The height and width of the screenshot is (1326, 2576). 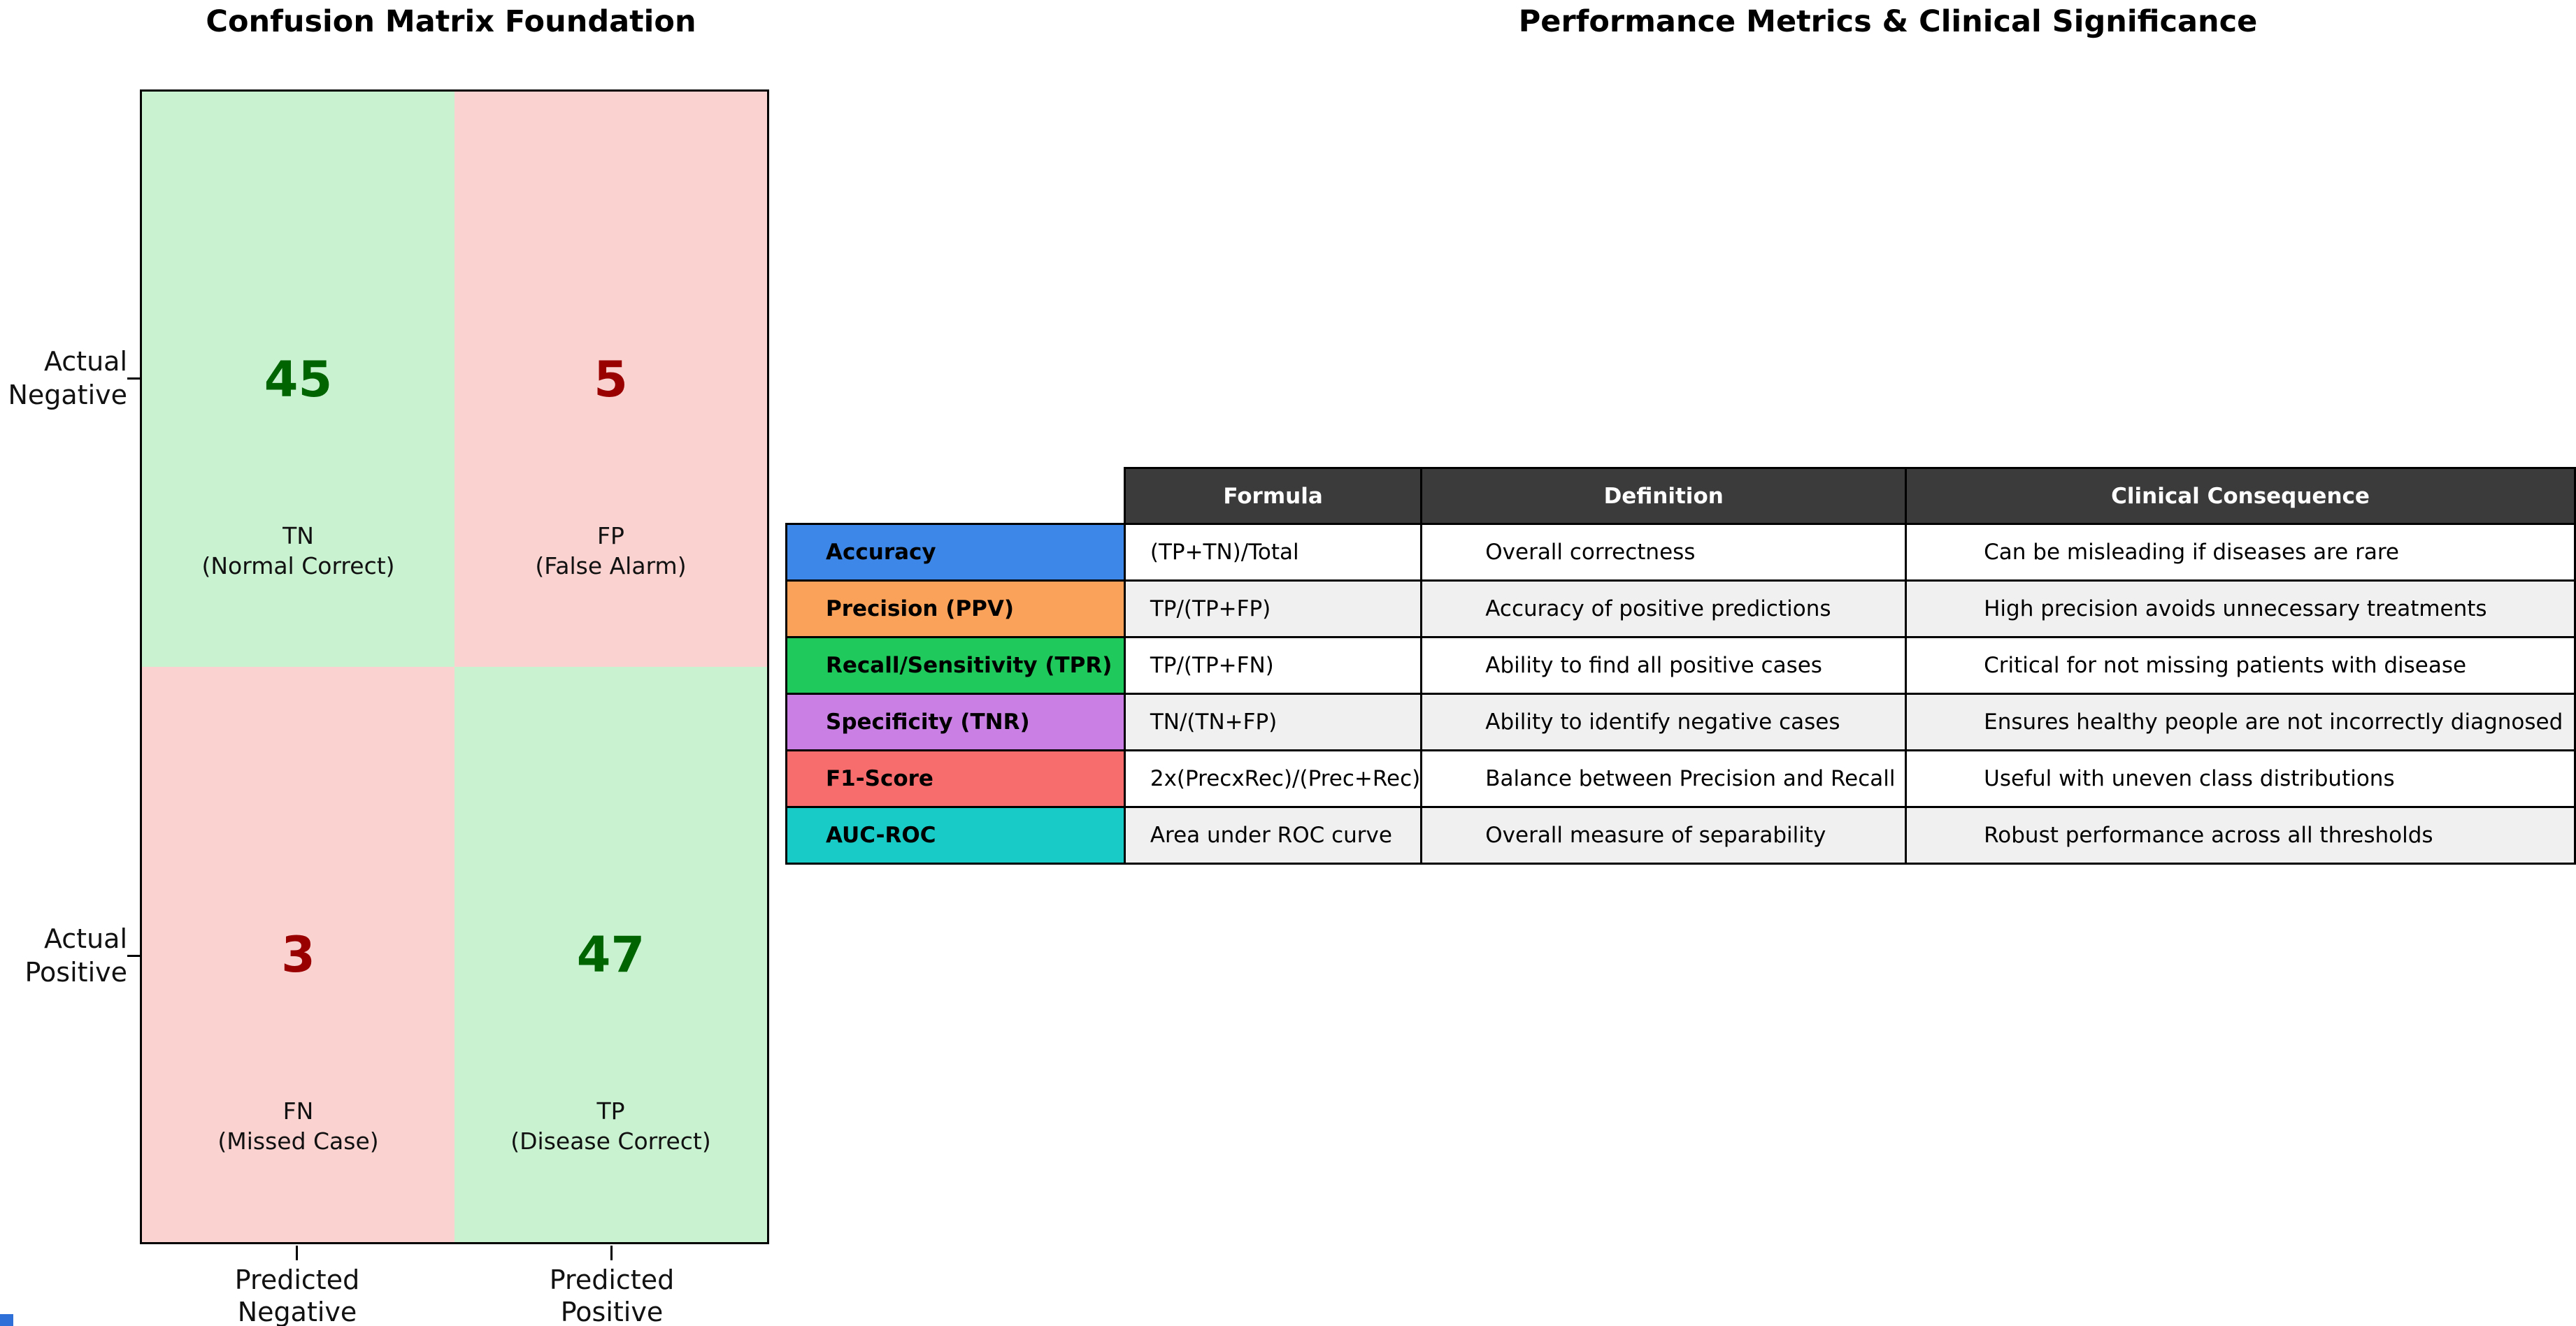 What do you see at coordinates (1664, 835) in the screenshot?
I see `definition-cell: Overall measure of separability` at bounding box center [1664, 835].